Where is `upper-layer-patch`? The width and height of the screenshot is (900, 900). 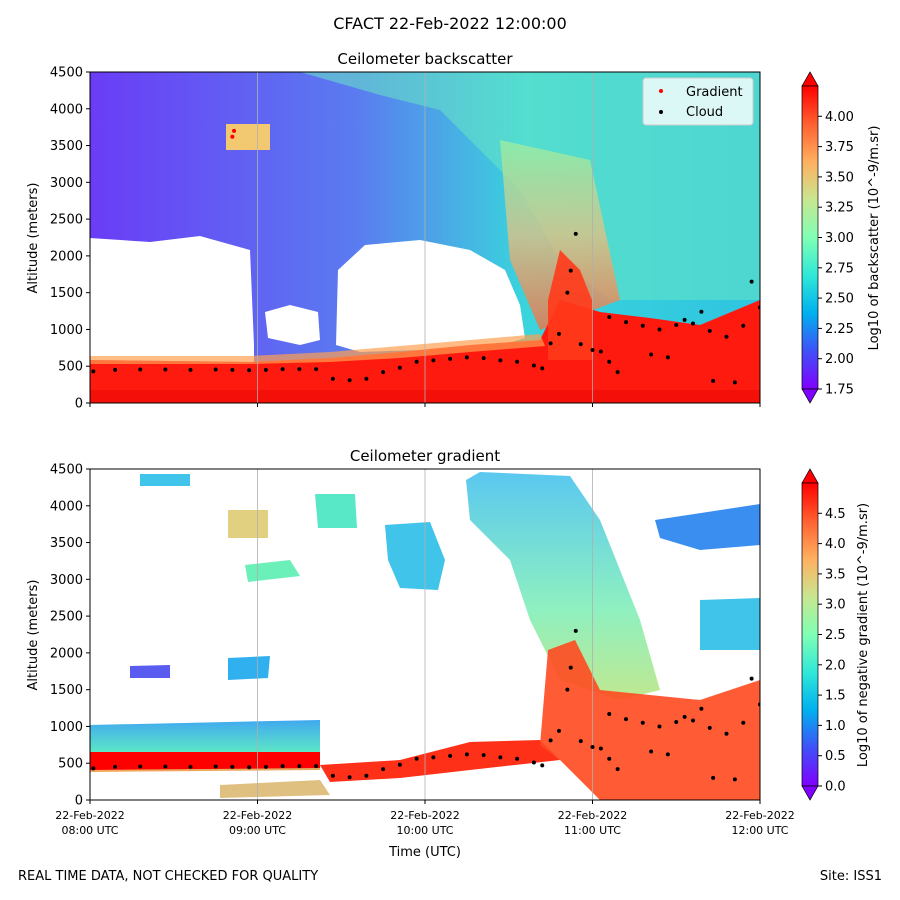
upper-layer-patch is located at coordinates (248, 137).